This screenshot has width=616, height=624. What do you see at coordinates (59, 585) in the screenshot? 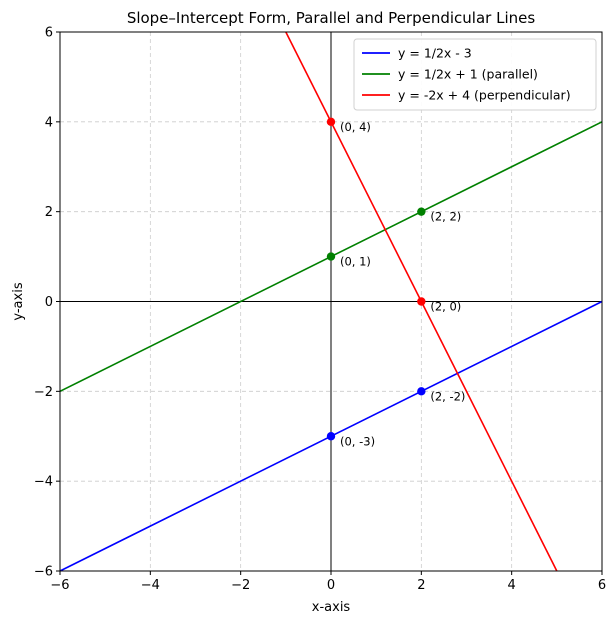
I see `x-tick-label-0: −6` at bounding box center [59, 585].